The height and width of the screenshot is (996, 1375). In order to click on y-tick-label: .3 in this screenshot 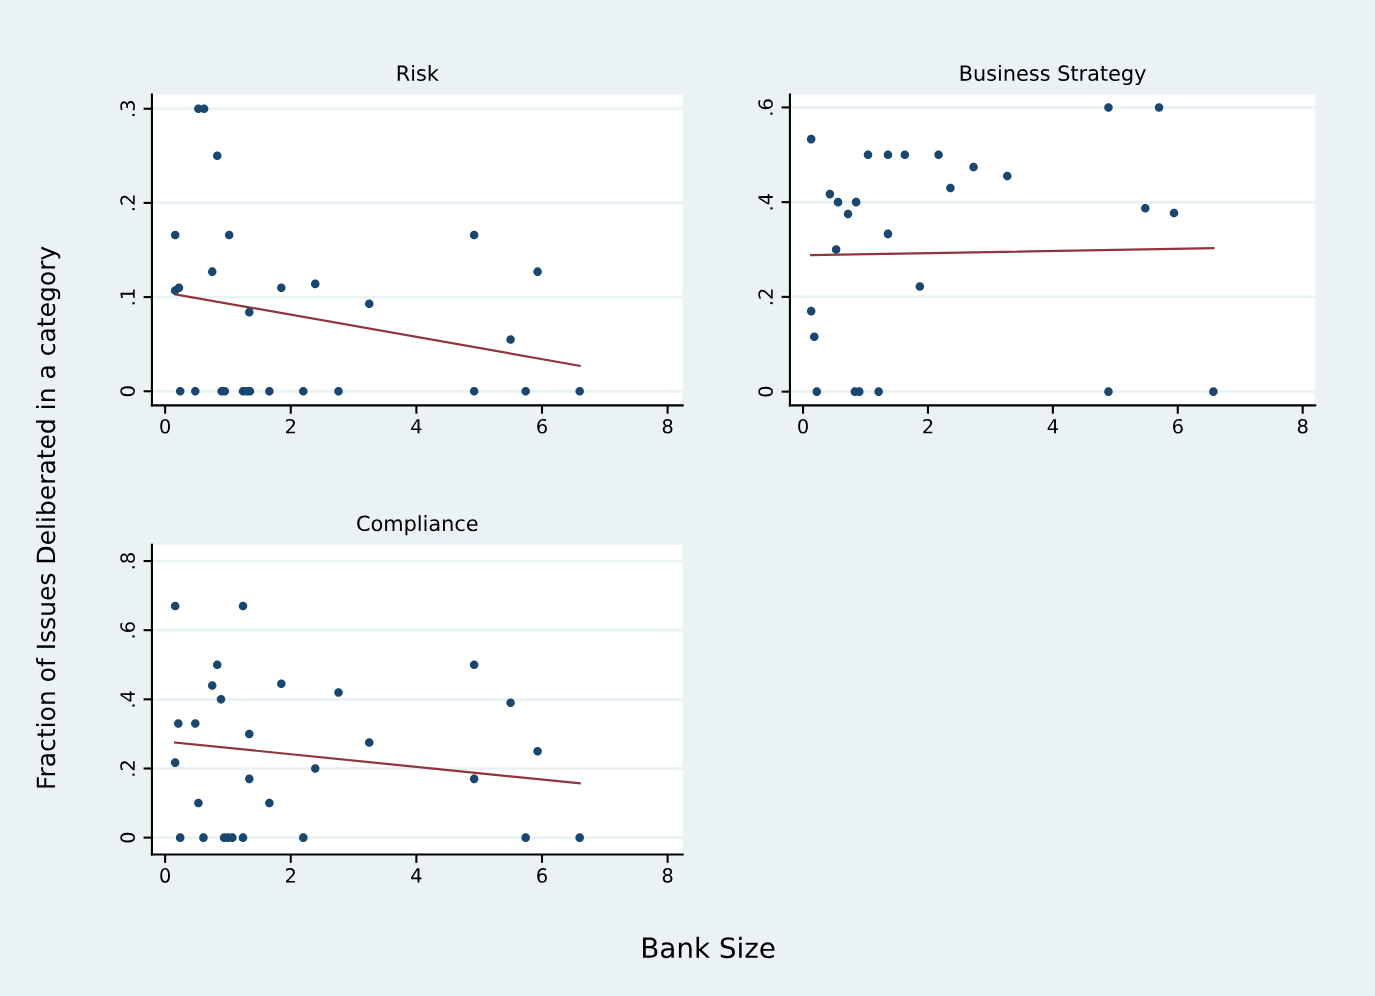, I will do `click(127, 108)`.